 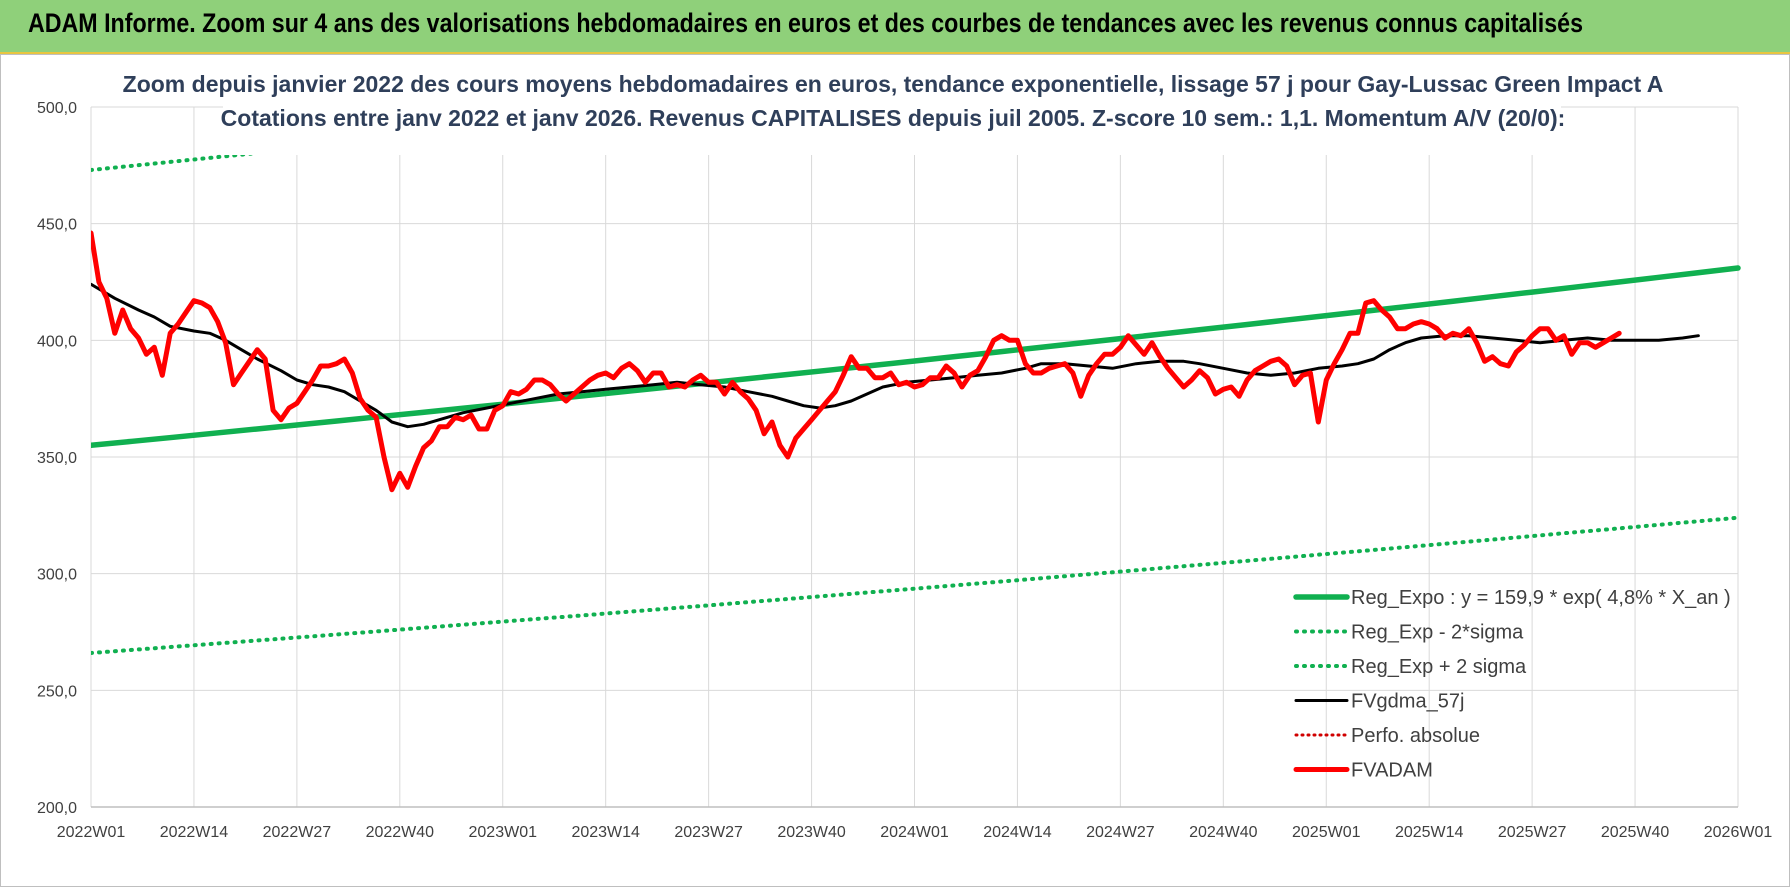 I want to click on legend-label: Reg_Exp + 2 sigma, so click(x=1439, y=667).